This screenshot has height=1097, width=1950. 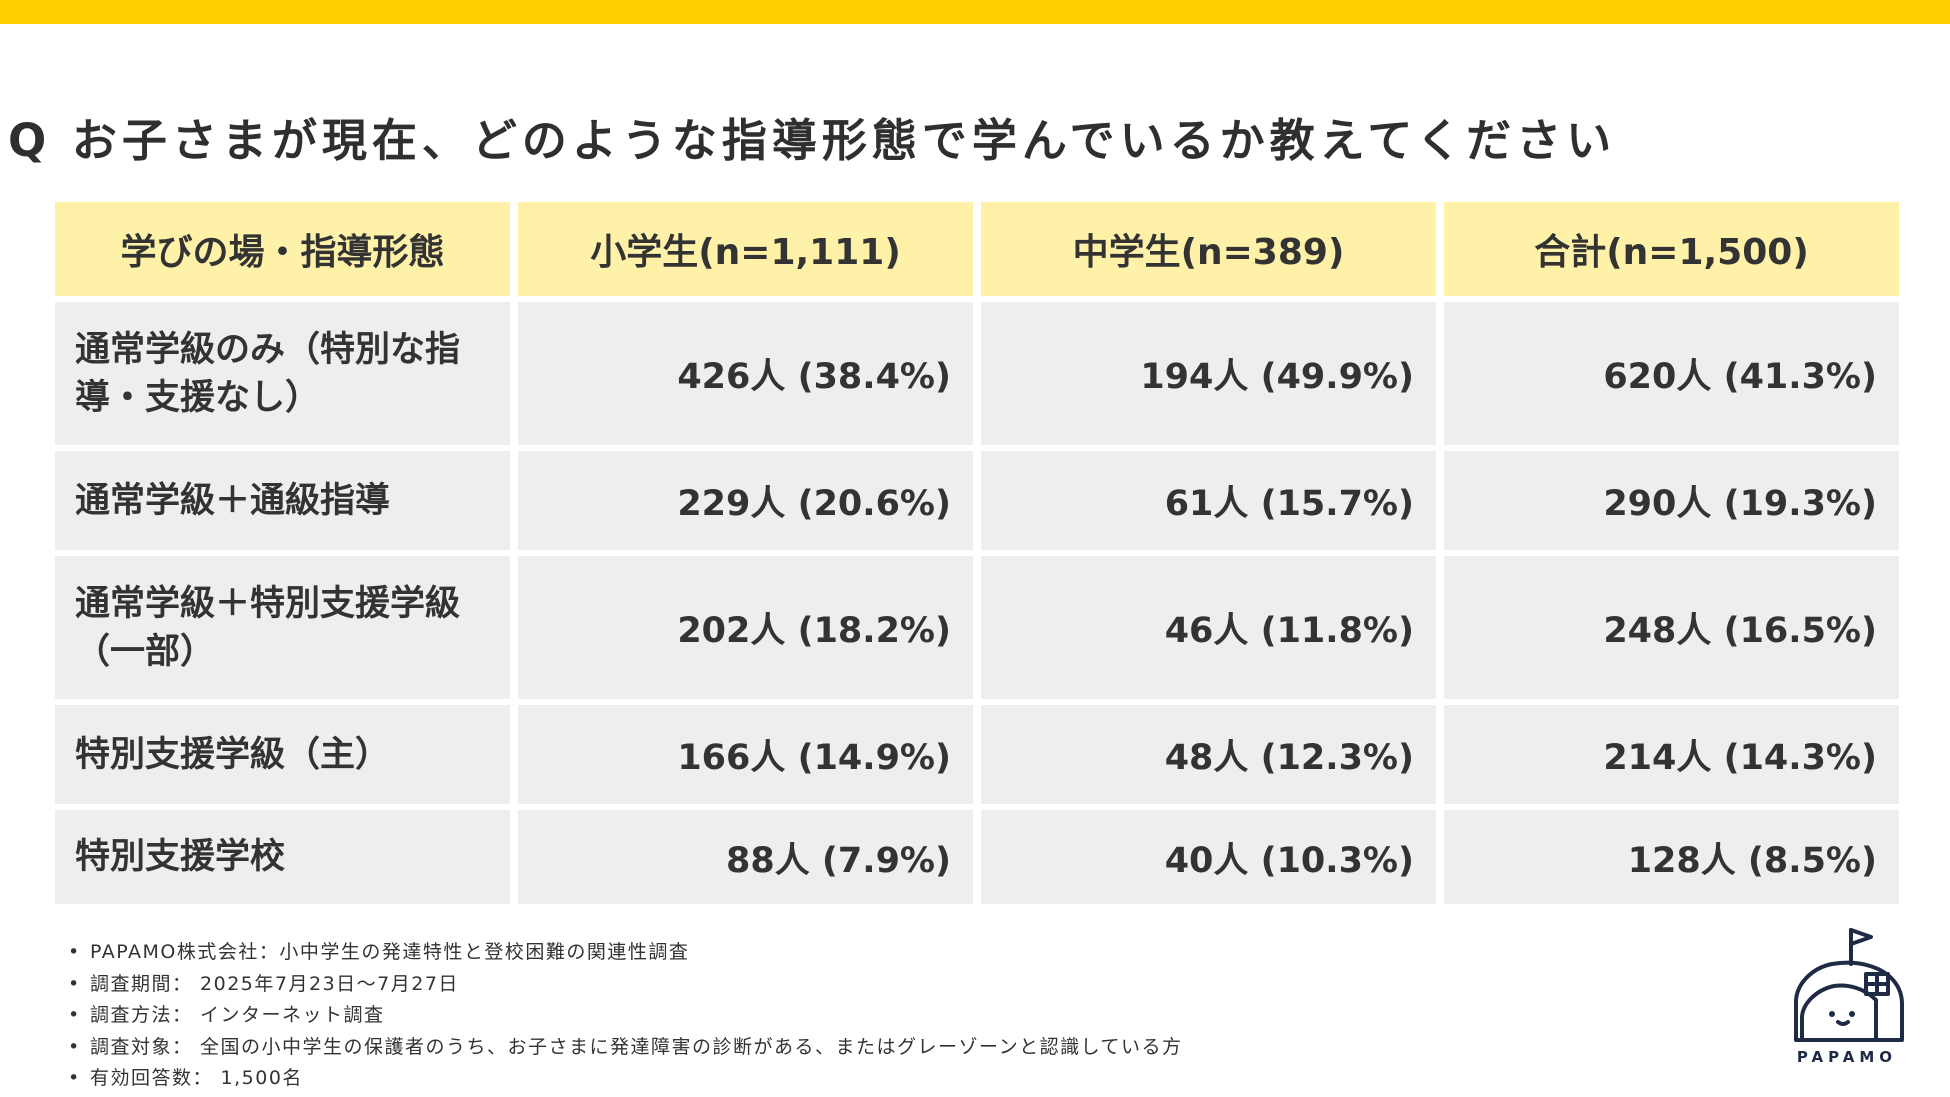 I want to click on note-item: 有効回答数： 1,500名, so click(x=625, y=1079).